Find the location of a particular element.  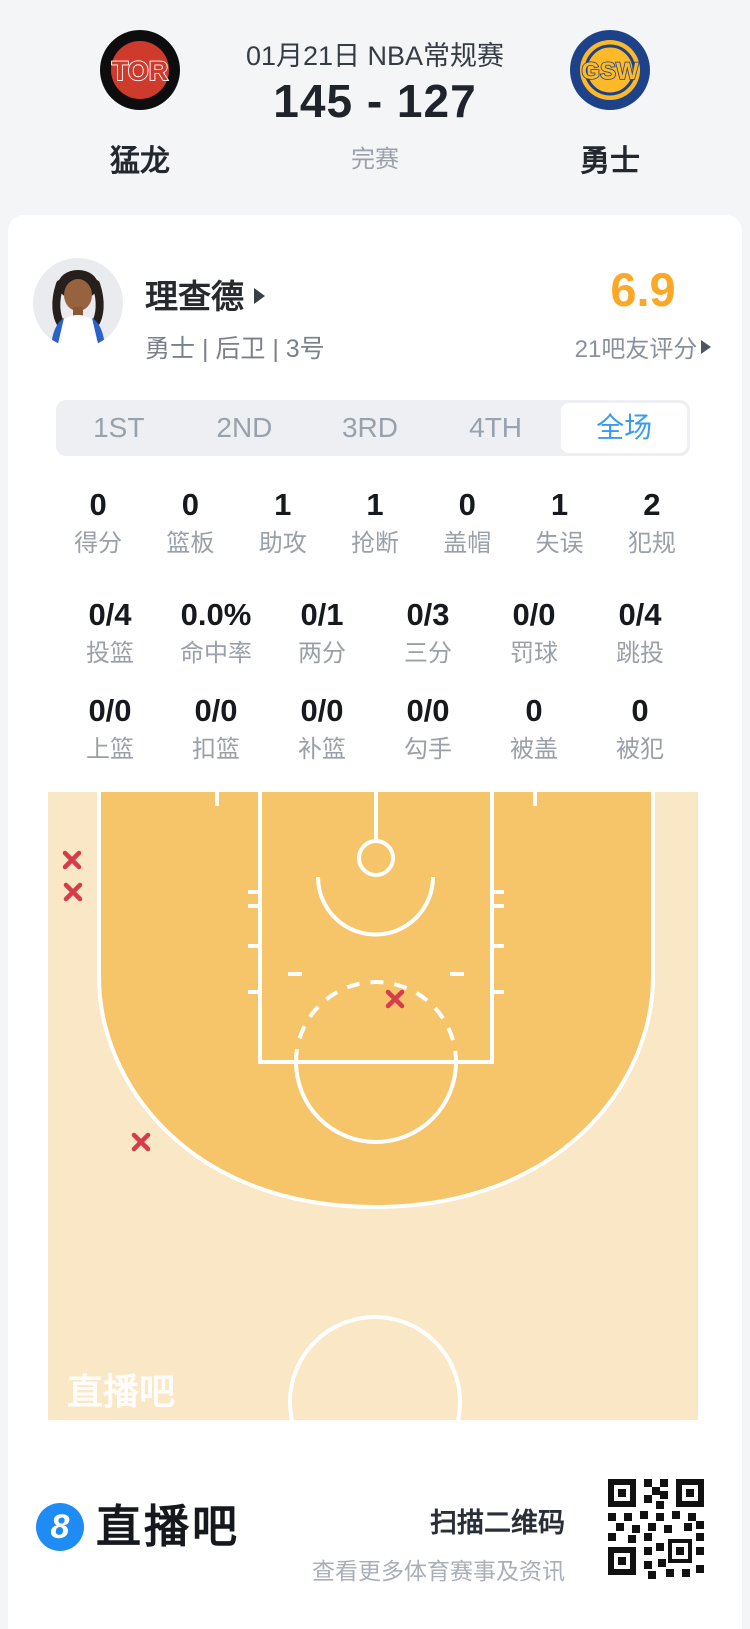

stat-turnovers: 1 失误 is located at coordinates (559, 522).